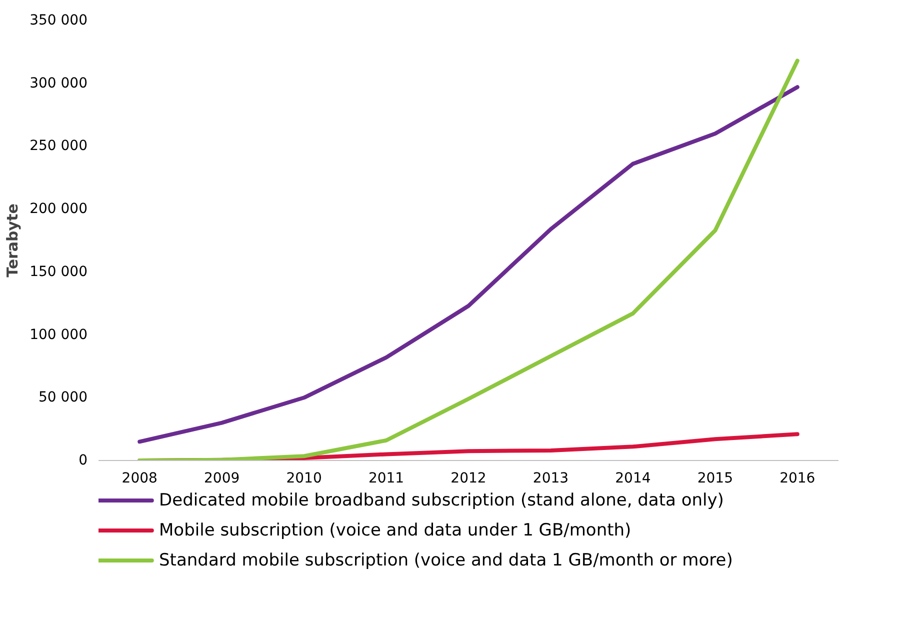 Image resolution: width=913 pixels, height=640 pixels. Describe the element at coordinates (304, 478) in the screenshot. I see `x-tick-label: 2010` at that location.